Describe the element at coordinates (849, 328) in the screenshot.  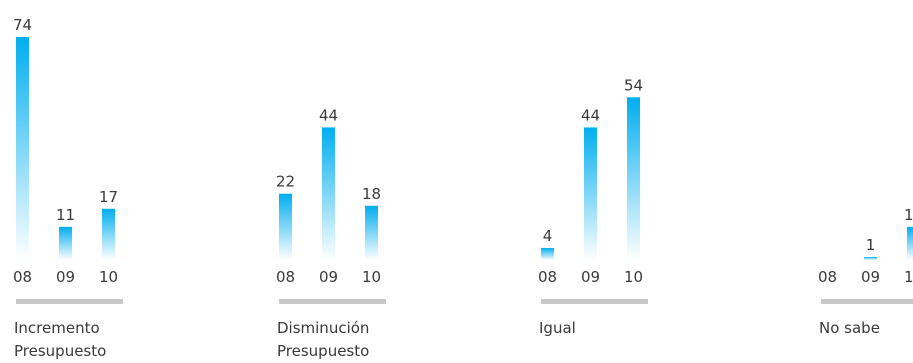
I see `group-label: No sabe` at that location.